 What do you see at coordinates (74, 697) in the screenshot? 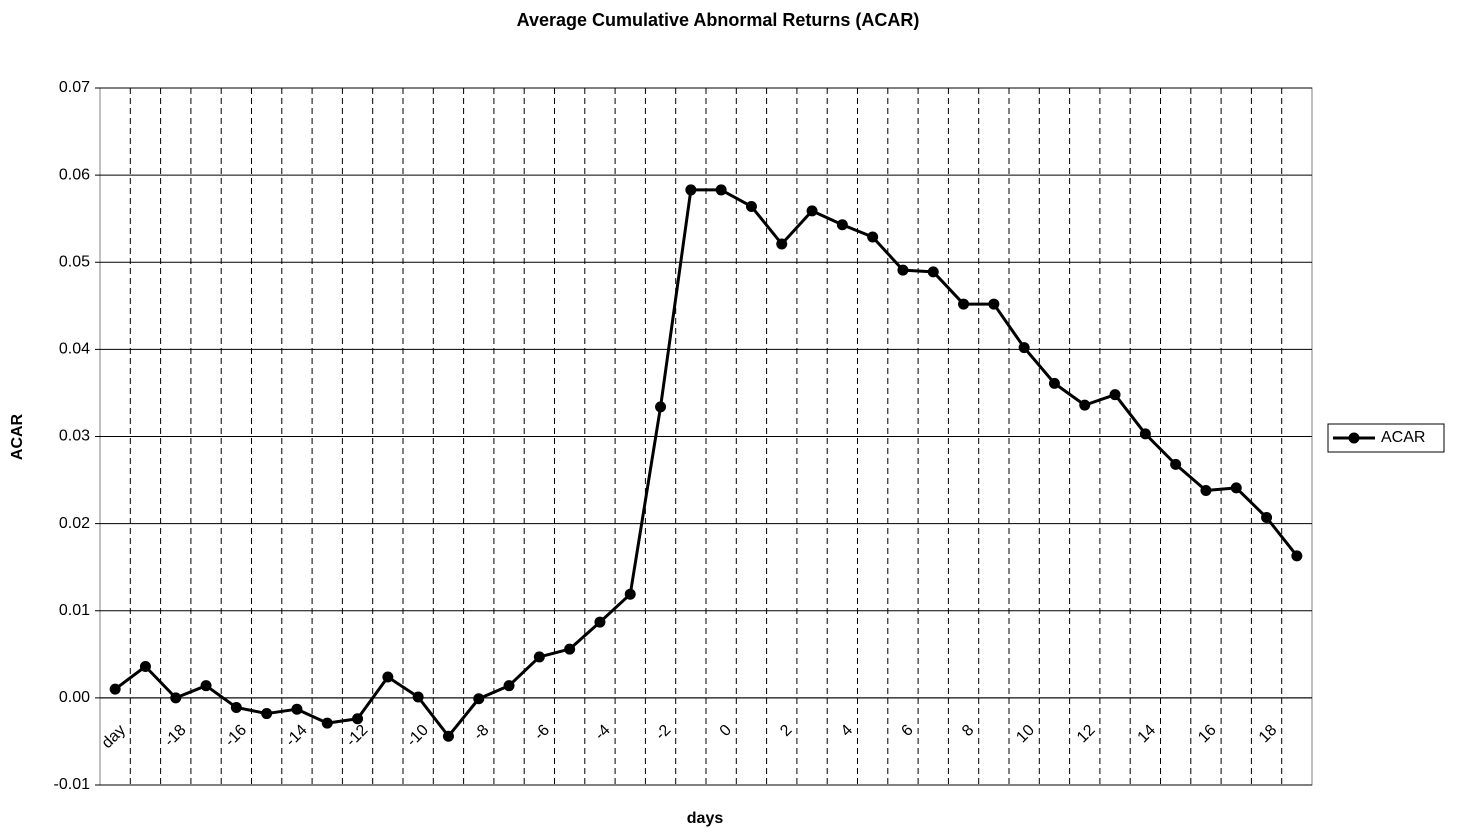
I see `y-tick-label: 0.00` at bounding box center [74, 697].